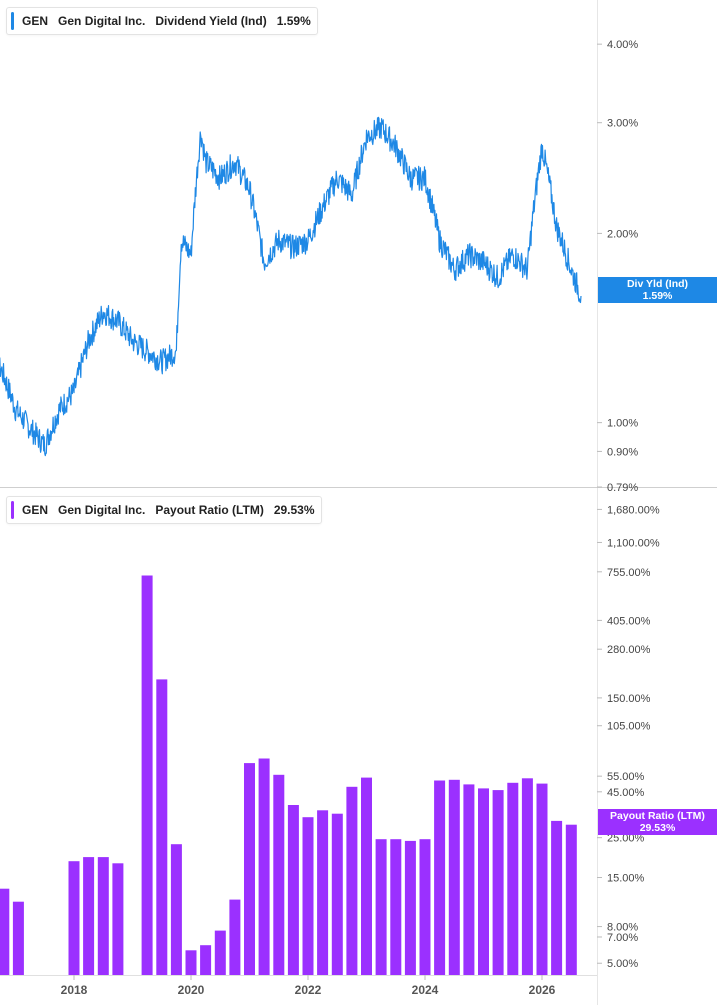 Image resolution: width=717 pixels, height=1005 pixels. I want to click on y-tick-label: 1,680.00%, so click(633, 510).